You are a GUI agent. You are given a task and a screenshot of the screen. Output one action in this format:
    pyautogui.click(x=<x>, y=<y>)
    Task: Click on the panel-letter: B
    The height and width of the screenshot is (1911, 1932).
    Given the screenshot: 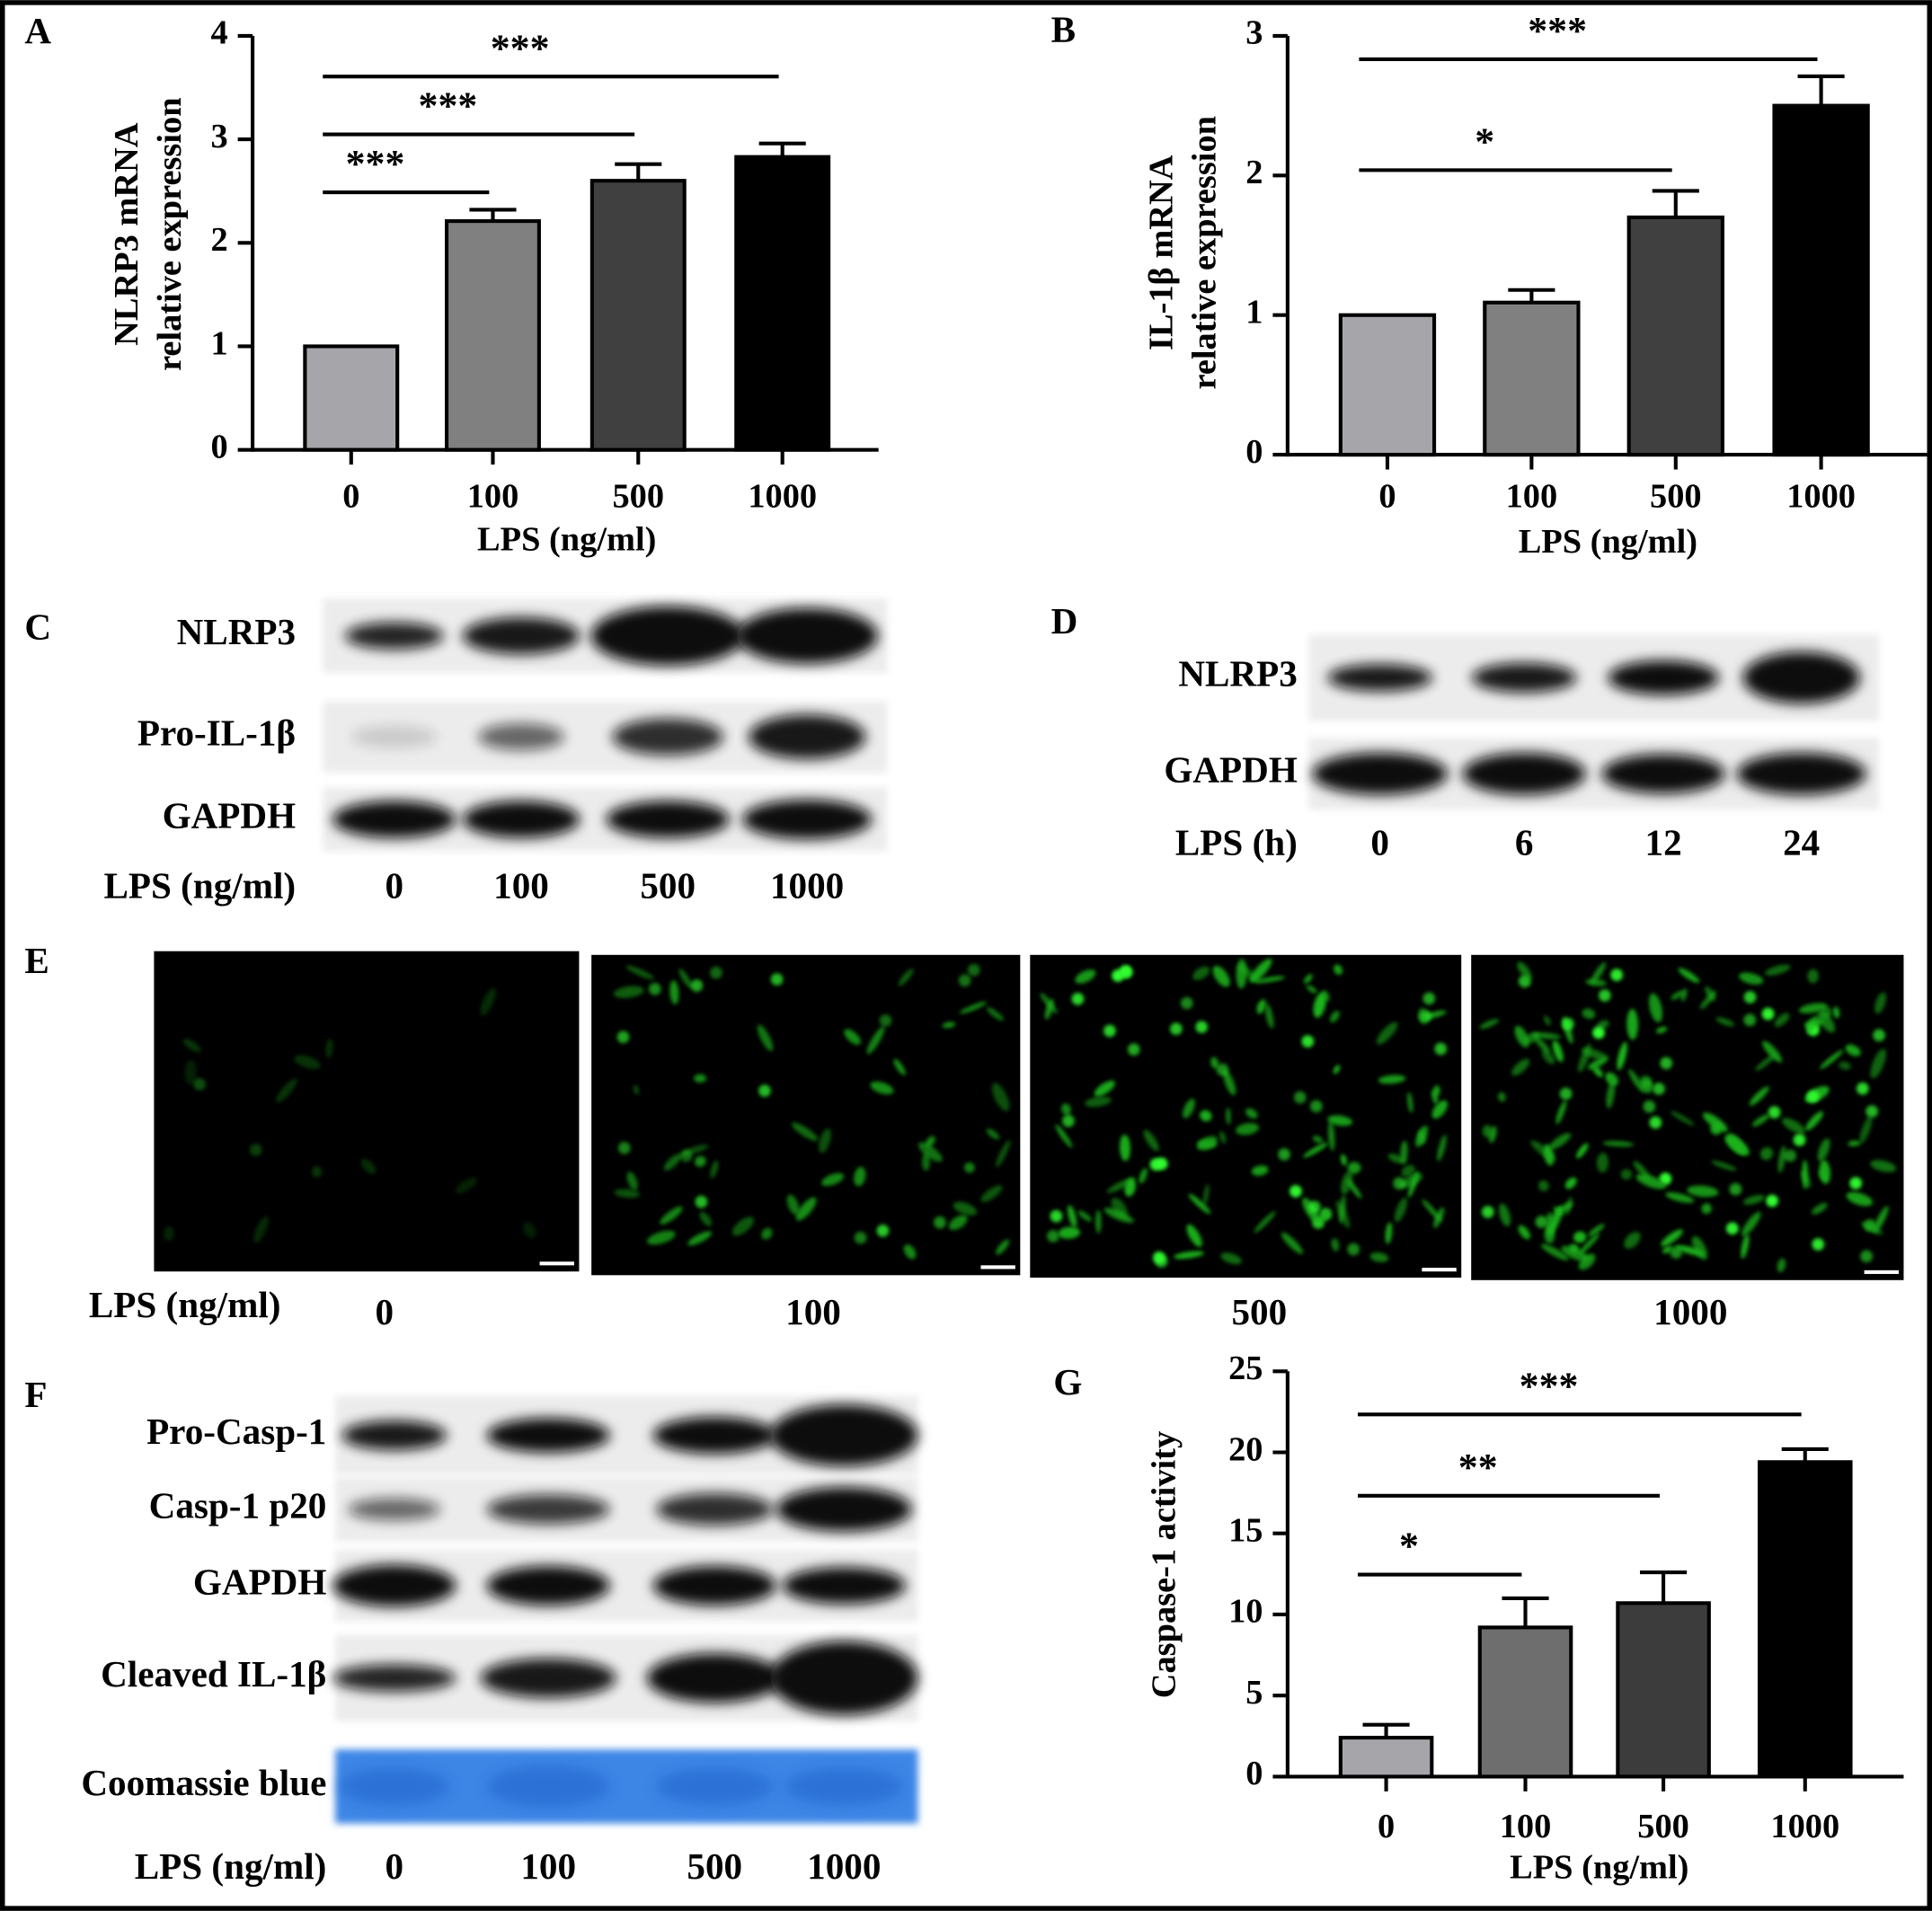 What is the action you would take?
    pyautogui.click(x=1063, y=30)
    